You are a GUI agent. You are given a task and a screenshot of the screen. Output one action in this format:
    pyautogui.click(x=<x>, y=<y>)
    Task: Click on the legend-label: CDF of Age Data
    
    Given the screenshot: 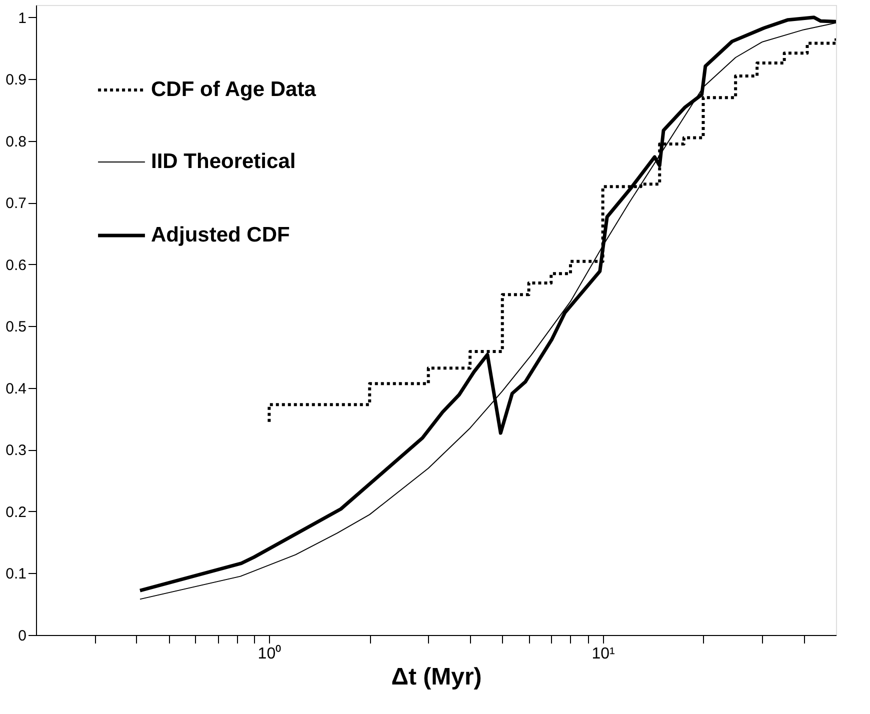 What is the action you would take?
    pyautogui.click(x=233, y=89)
    